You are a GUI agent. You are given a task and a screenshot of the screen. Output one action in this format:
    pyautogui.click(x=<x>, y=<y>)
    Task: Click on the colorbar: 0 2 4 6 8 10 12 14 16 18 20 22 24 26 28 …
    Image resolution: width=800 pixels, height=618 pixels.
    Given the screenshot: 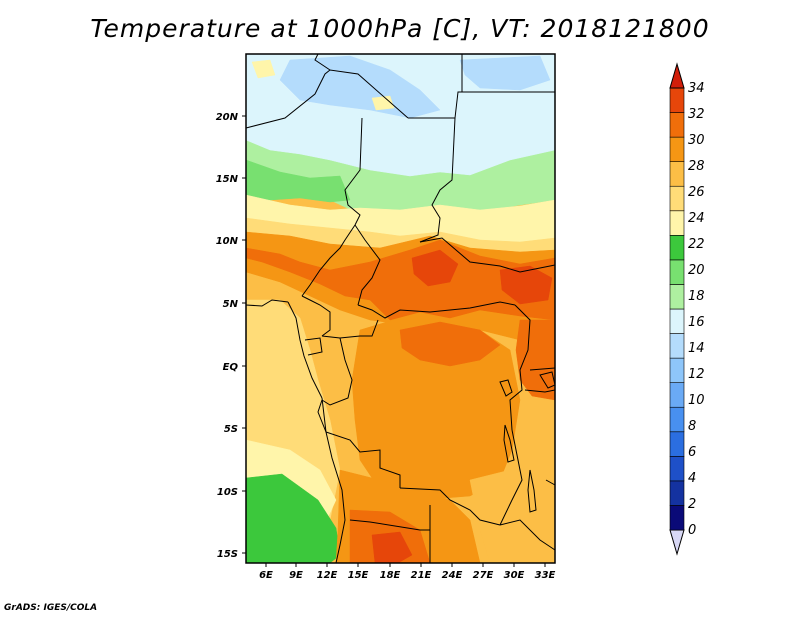 What is the action you would take?
    pyautogui.click(x=687, y=309)
    